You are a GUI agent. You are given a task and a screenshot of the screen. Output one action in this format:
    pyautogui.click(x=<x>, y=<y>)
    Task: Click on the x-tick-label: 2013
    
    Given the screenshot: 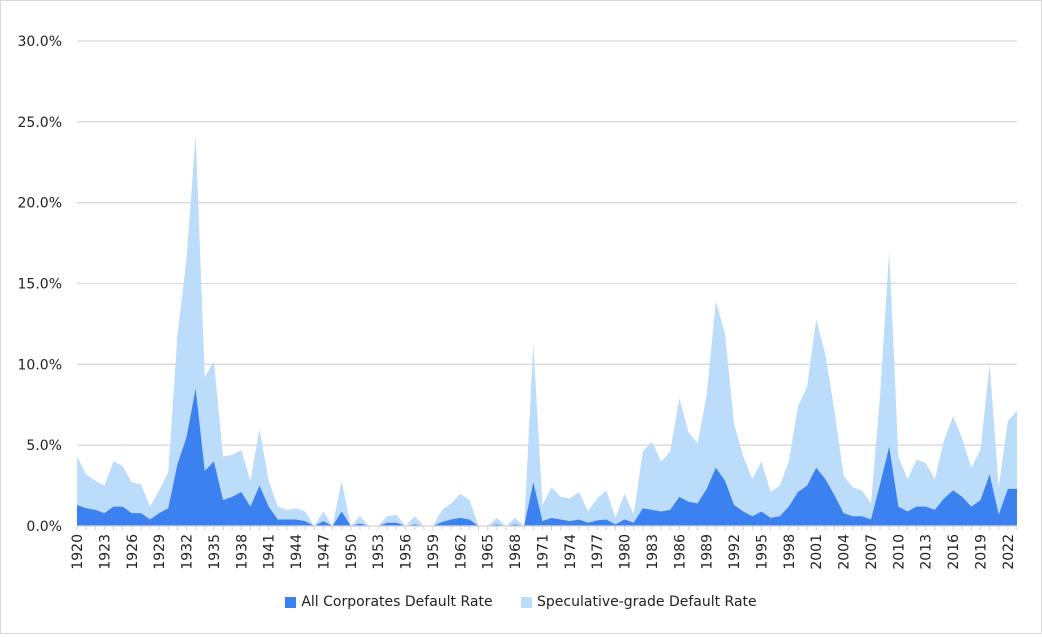 What is the action you would take?
    pyautogui.click(x=927, y=552)
    